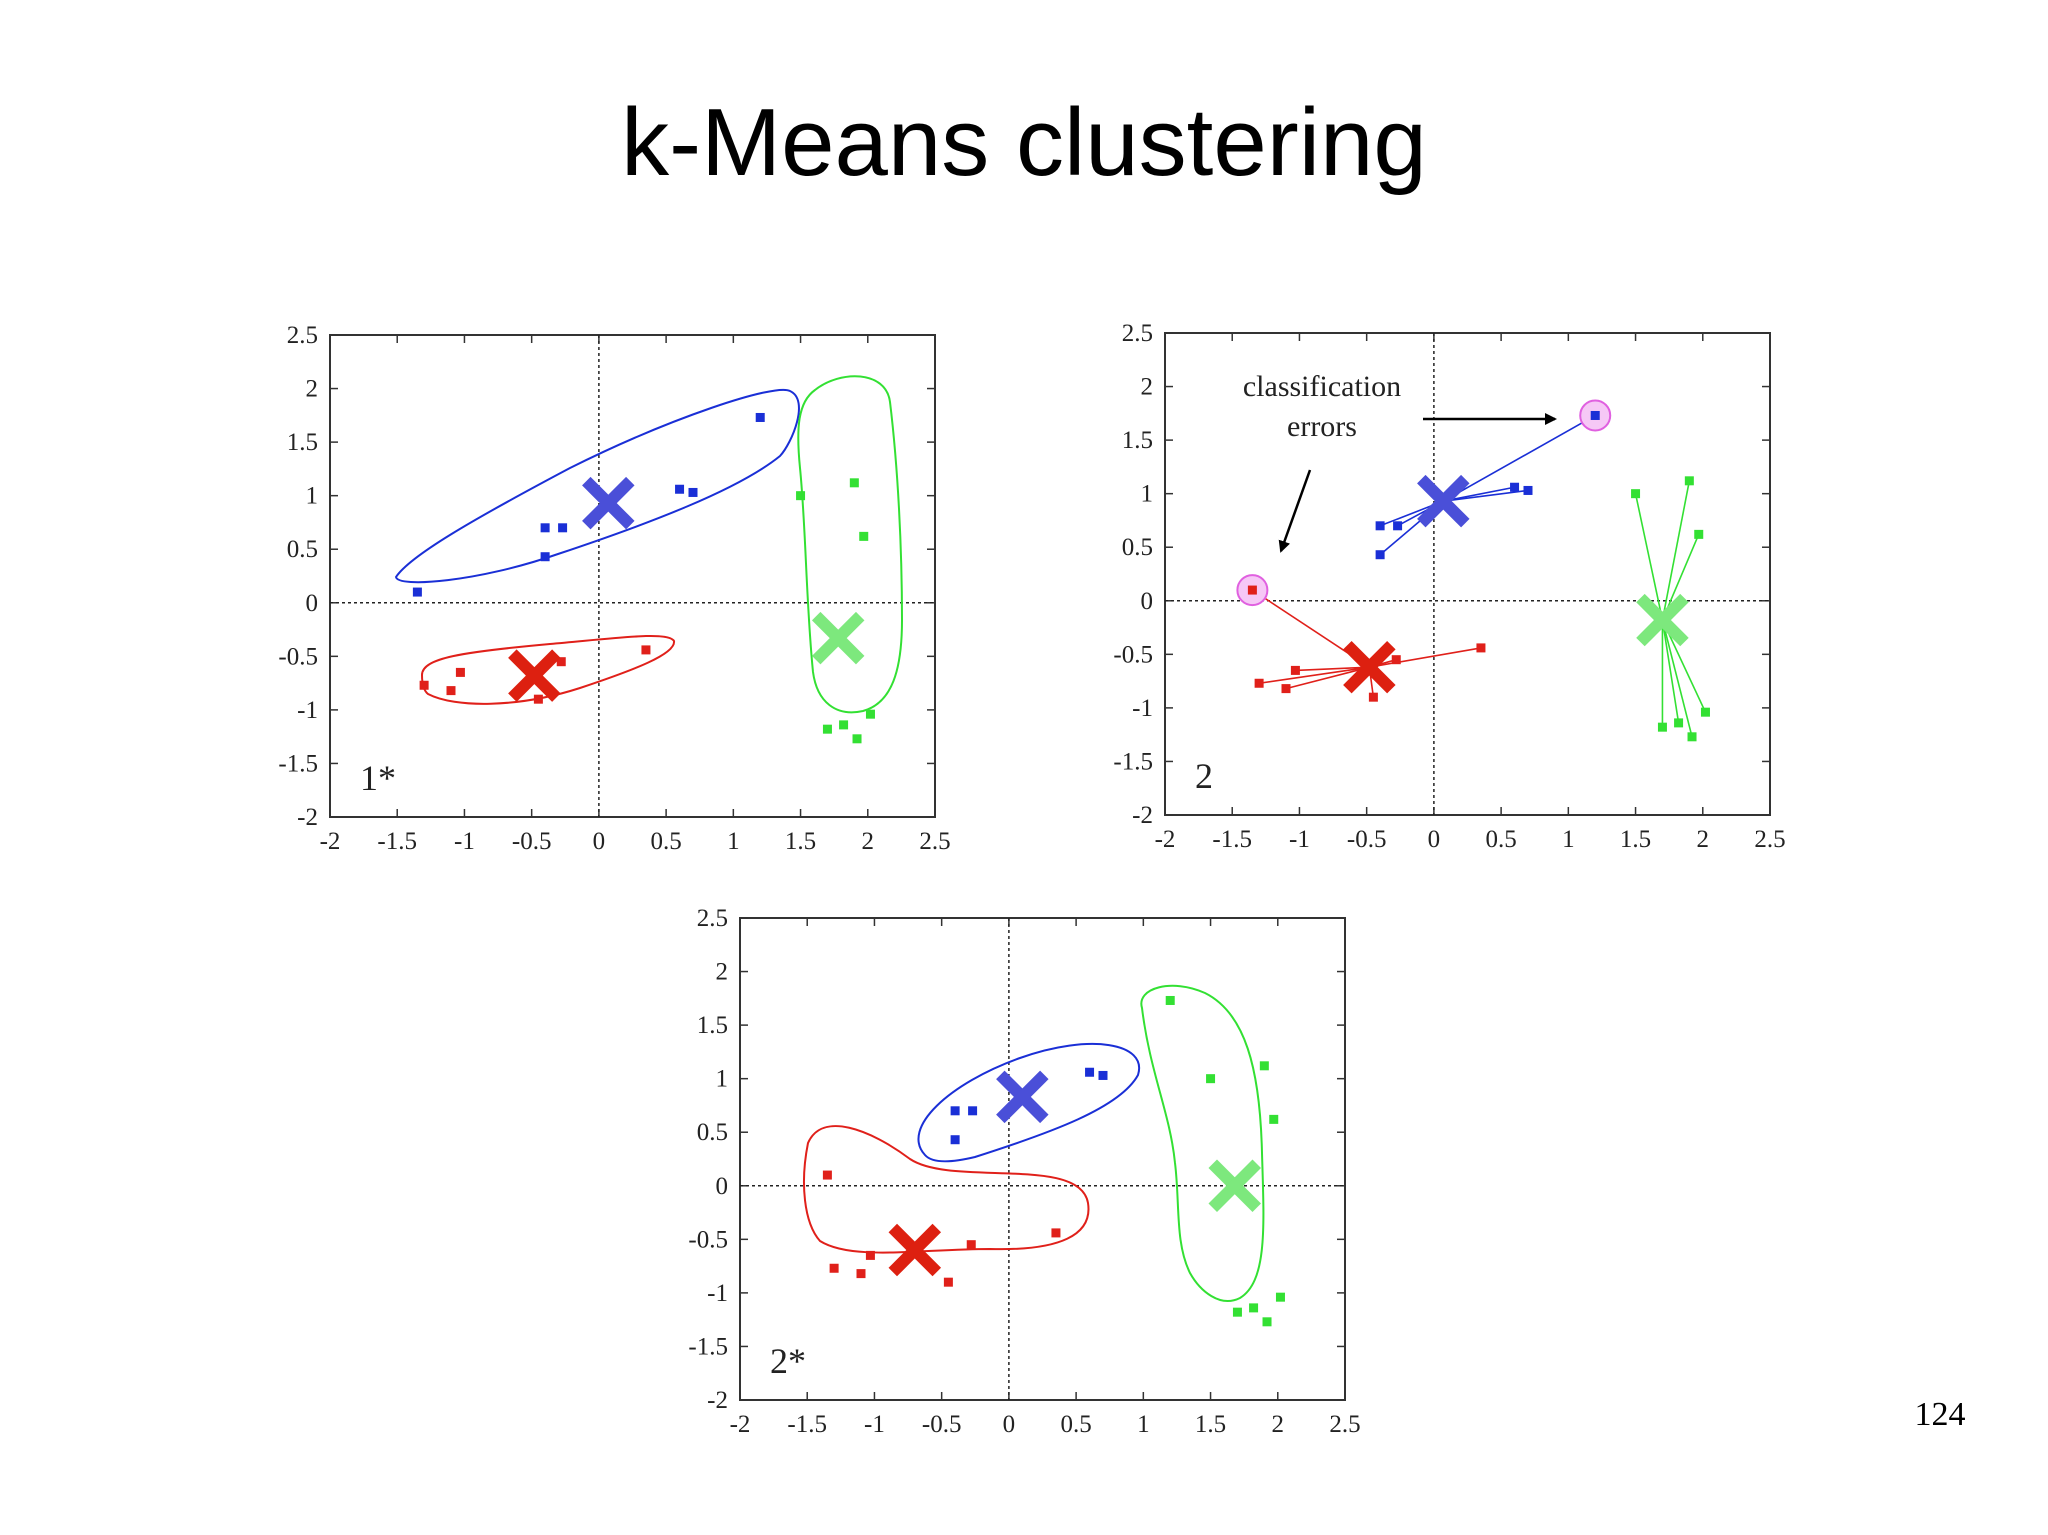 The width and height of the screenshot is (2048, 1535). I want to click on classification-errors-annotation: classification errors, so click(1400, 461).